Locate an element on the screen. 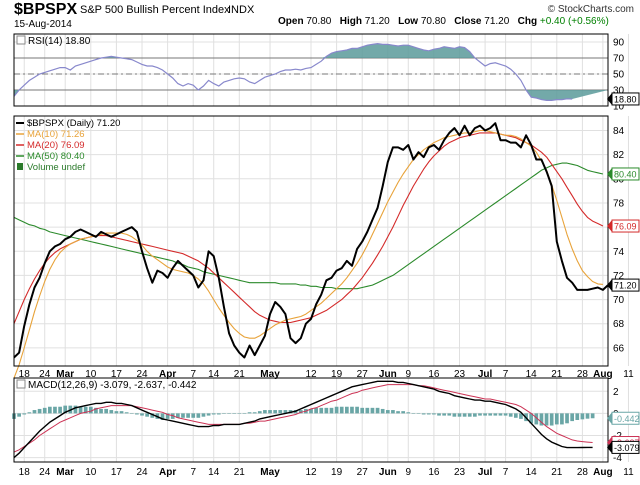 This screenshot has height=485, width=640. price-axis-label-7: 70 is located at coordinates (619, 300).